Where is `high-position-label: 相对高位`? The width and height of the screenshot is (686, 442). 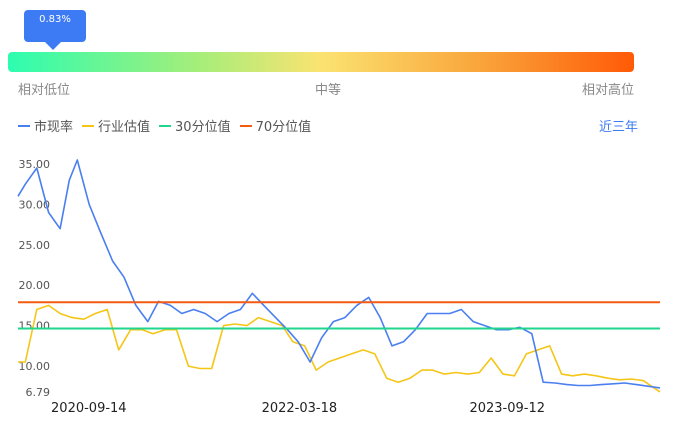
high-position-label: 相对高位 is located at coordinates (608, 90).